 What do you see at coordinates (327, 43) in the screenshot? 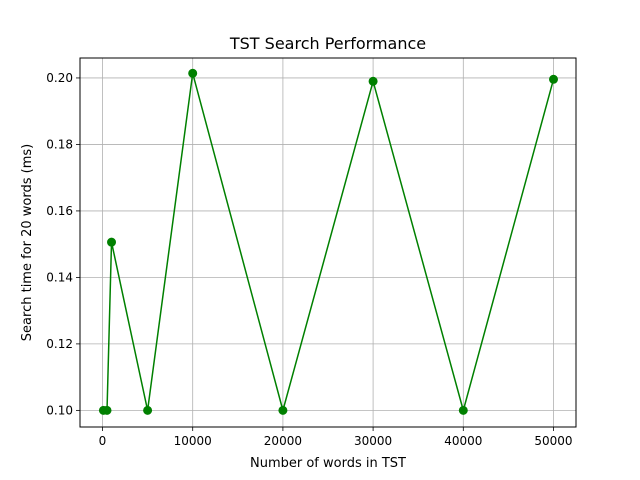
I see `chart-title: TST Search Performance` at bounding box center [327, 43].